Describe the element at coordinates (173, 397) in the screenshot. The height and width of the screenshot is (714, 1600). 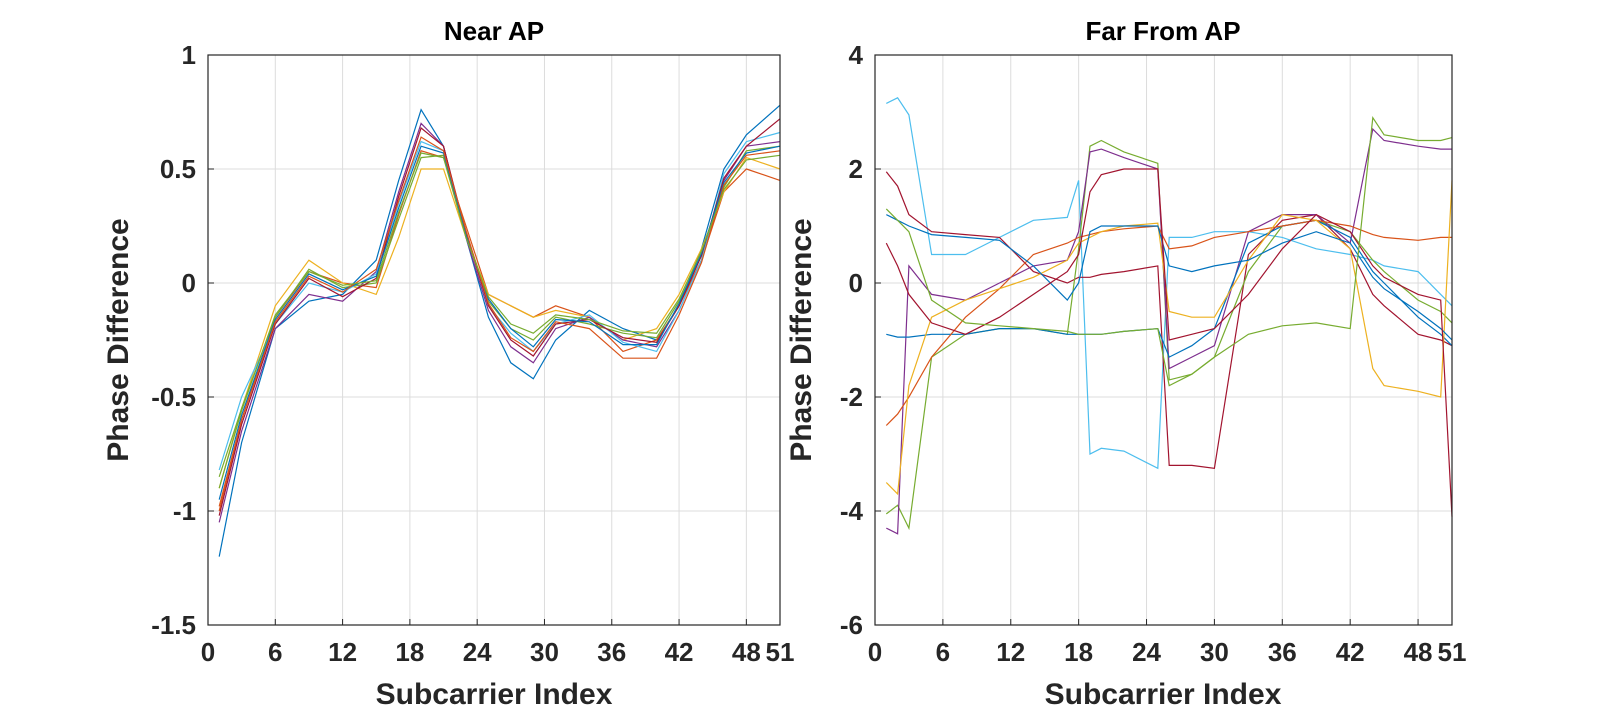
I see `y-tick-label: -0.5` at that location.